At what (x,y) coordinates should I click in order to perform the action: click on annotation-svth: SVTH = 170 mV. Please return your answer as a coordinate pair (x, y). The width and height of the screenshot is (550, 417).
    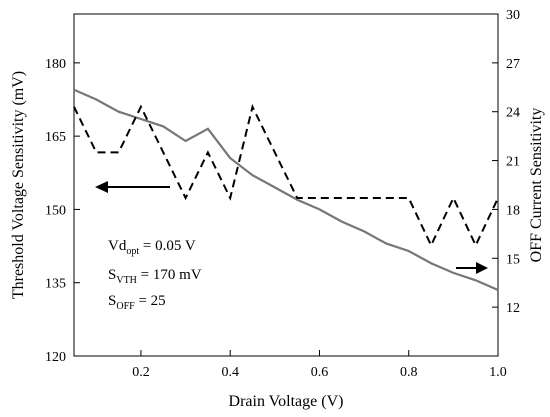
    Looking at the image, I should click on (155, 276).